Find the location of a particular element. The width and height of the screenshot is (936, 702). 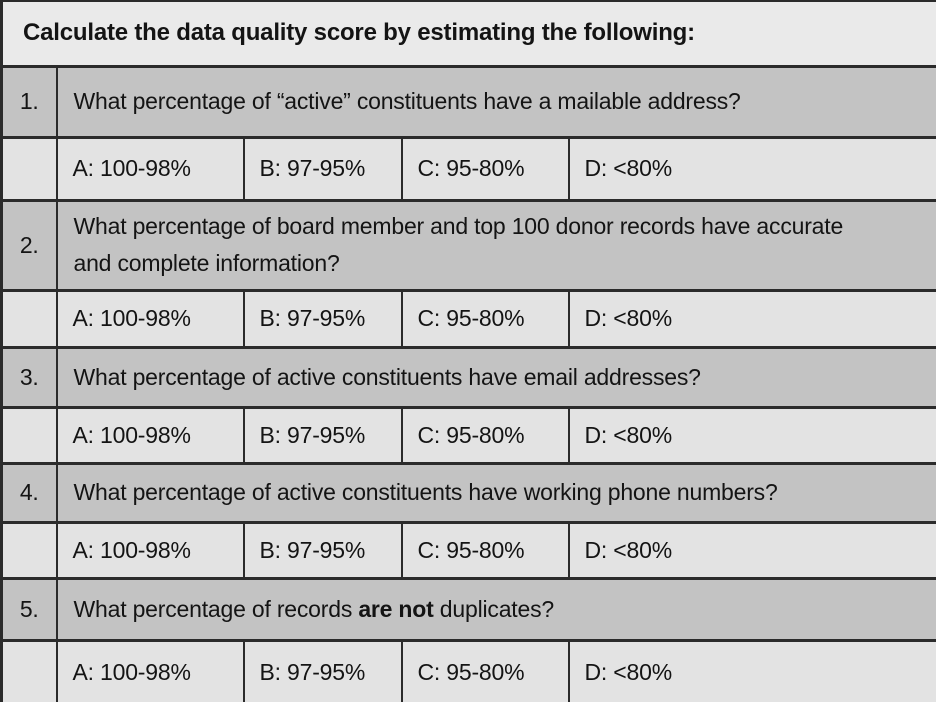

answer-row-2-number-cell is located at coordinates (29, 318).